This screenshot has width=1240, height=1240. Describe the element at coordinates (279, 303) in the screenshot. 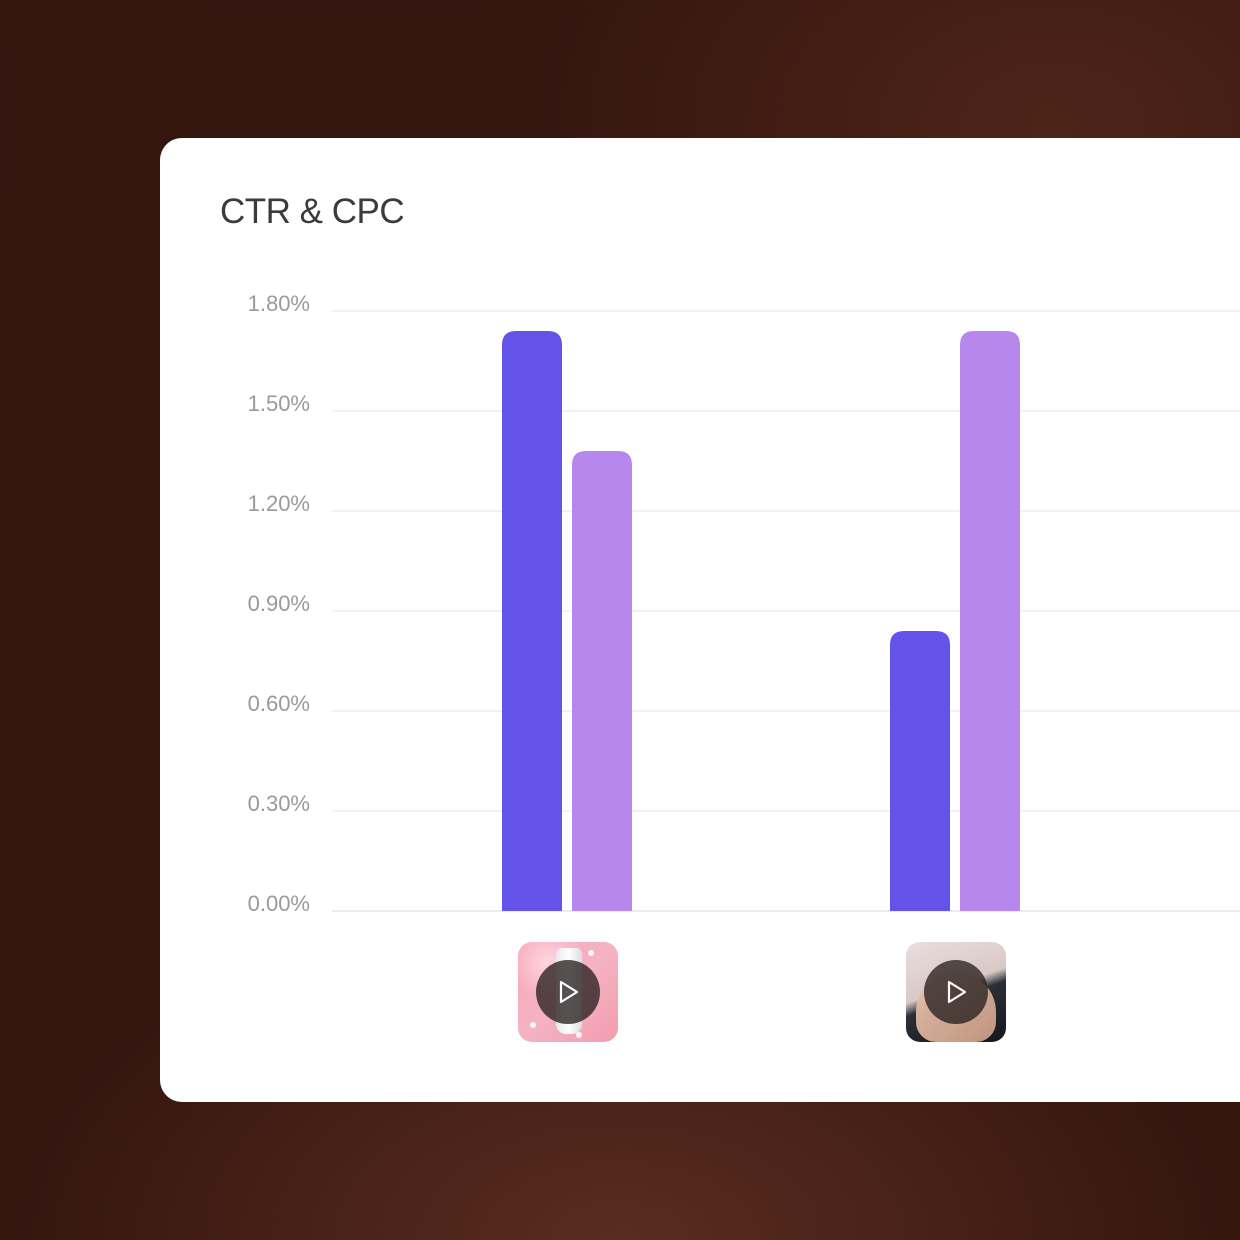

I see `y-tick-label: 1.80%` at that location.